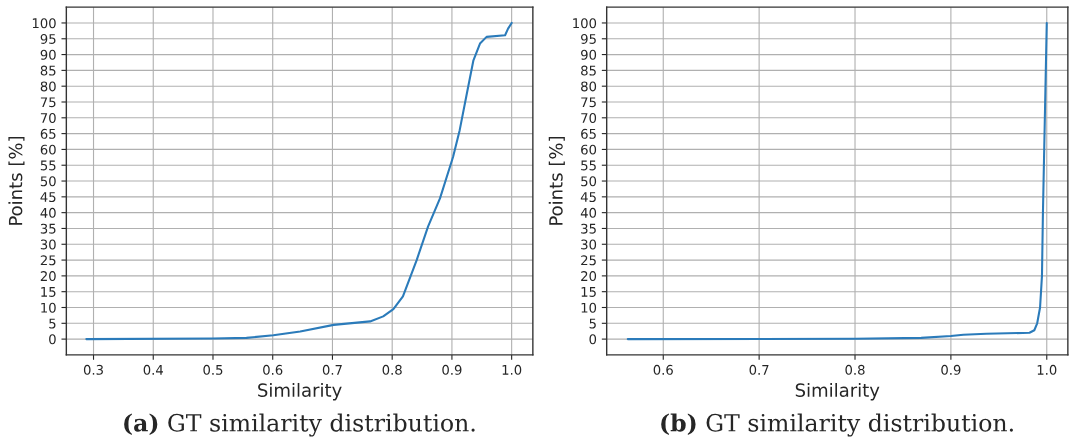 The image size is (1070, 447). What do you see at coordinates (153, 369) in the screenshot?
I see `x-tick-label: 0.4` at bounding box center [153, 369].